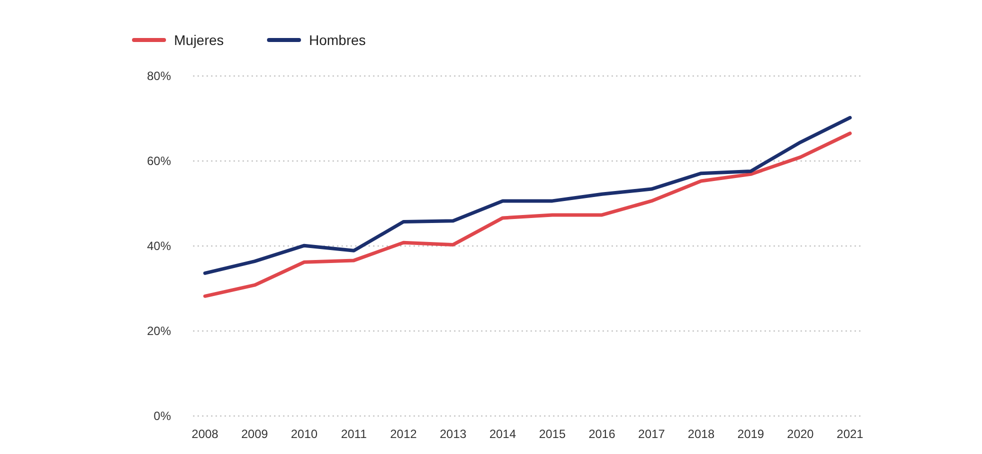 This screenshot has height=454, width=982. I want to click on x-tick-label: 2015, so click(552, 434).